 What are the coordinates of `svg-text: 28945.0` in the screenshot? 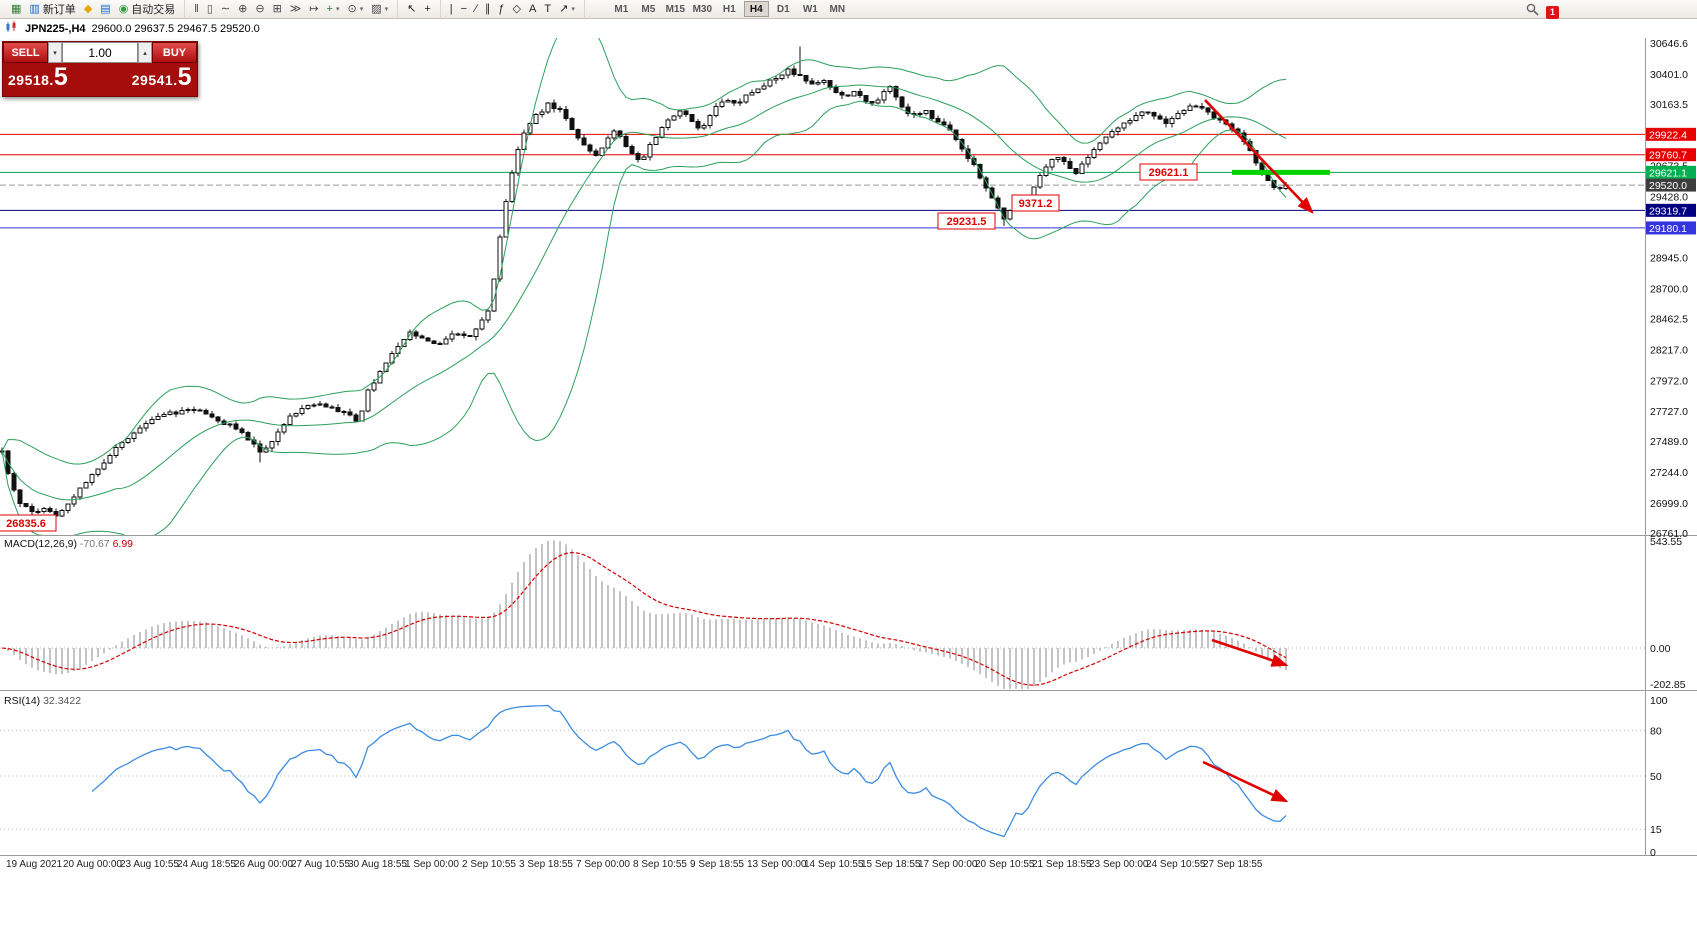 It's located at (1669, 259).